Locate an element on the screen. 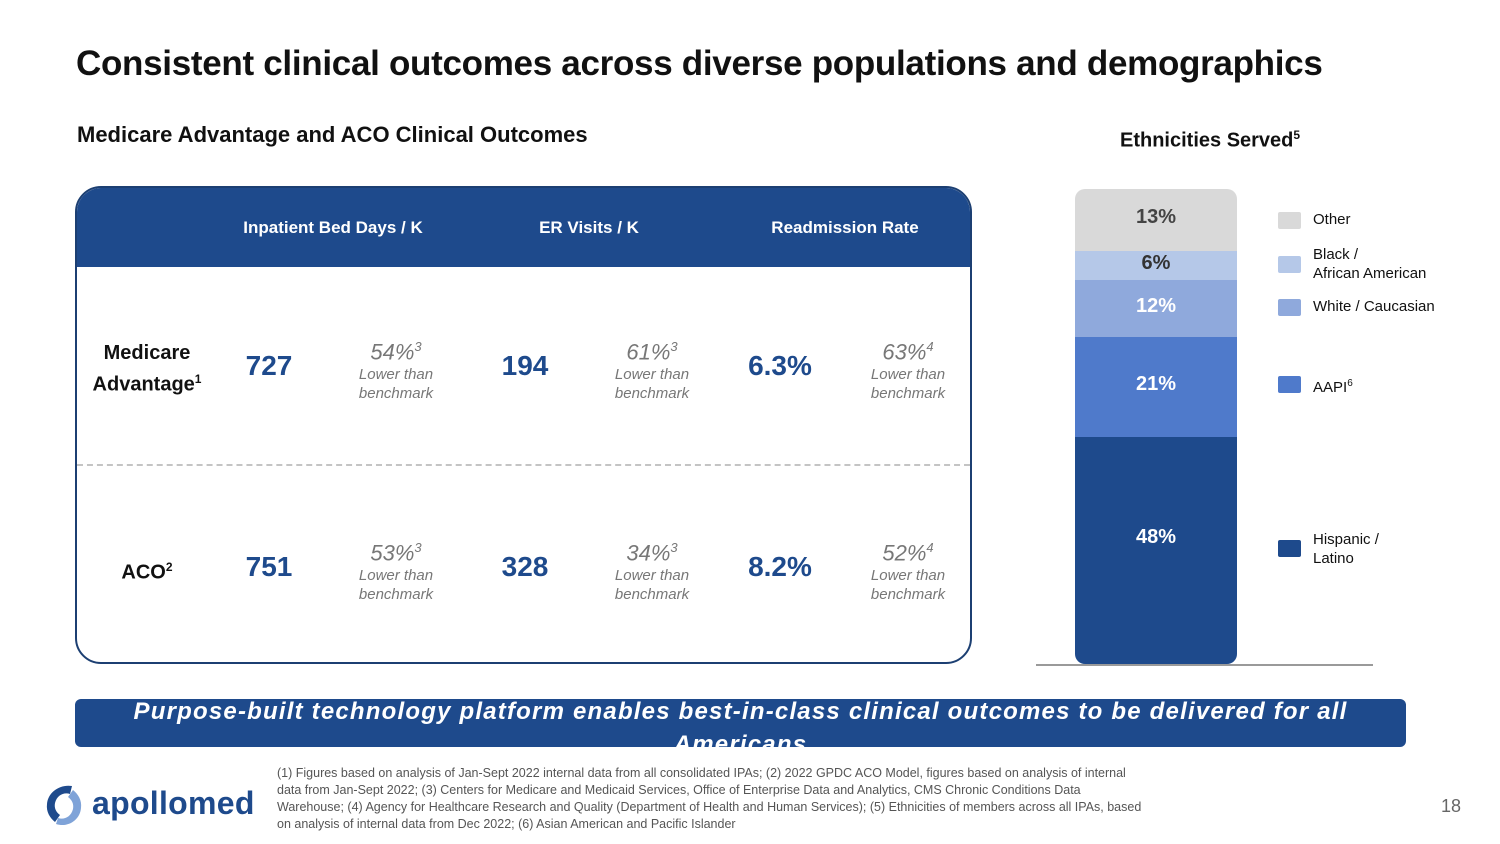  apollomed-logo-icon is located at coordinates (64, 805).